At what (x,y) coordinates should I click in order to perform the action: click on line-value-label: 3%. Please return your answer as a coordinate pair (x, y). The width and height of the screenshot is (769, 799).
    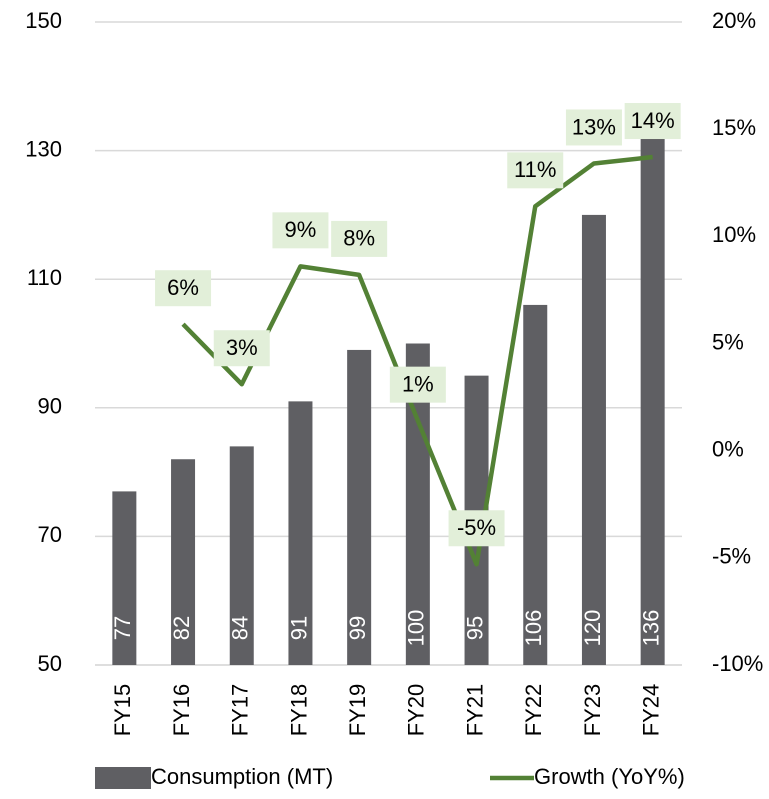
    Looking at the image, I should click on (242, 347).